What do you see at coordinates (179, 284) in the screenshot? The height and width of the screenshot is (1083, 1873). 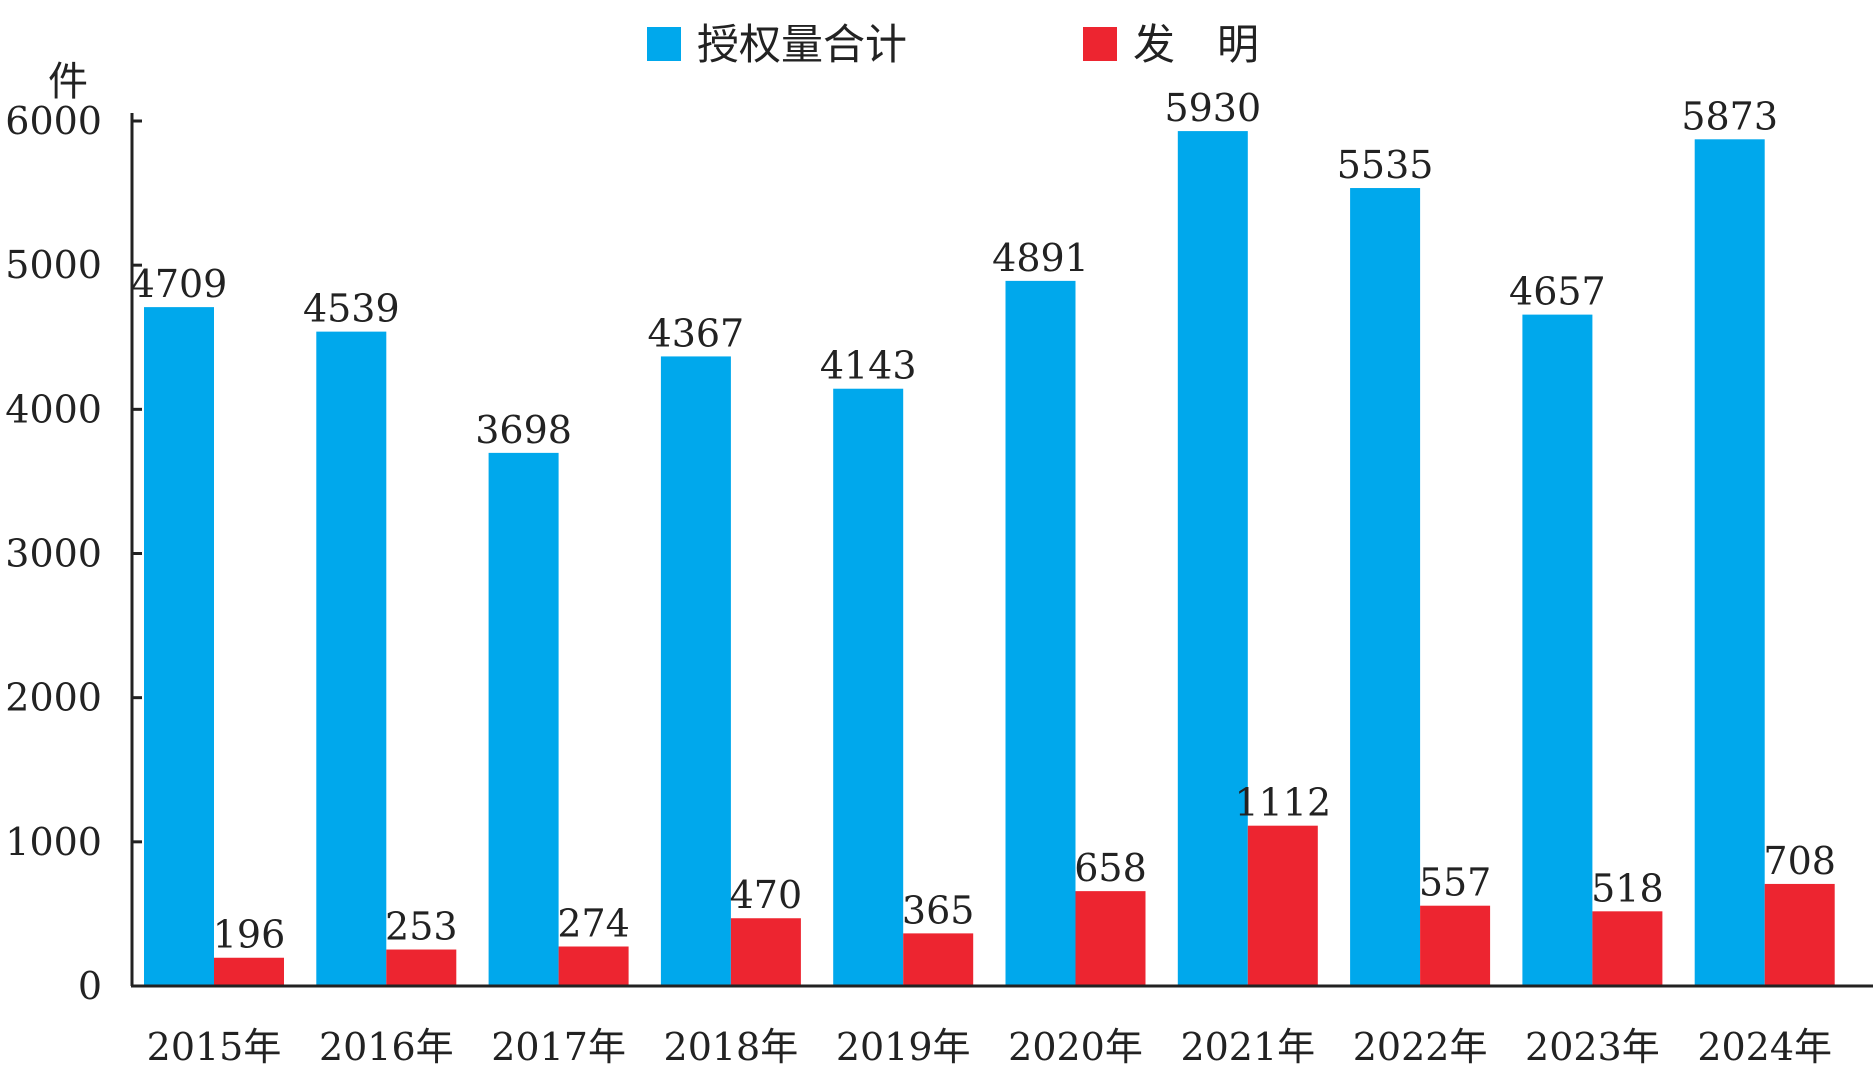 I see `data-label-series-0: 4709` at bounding box center [179, 284].